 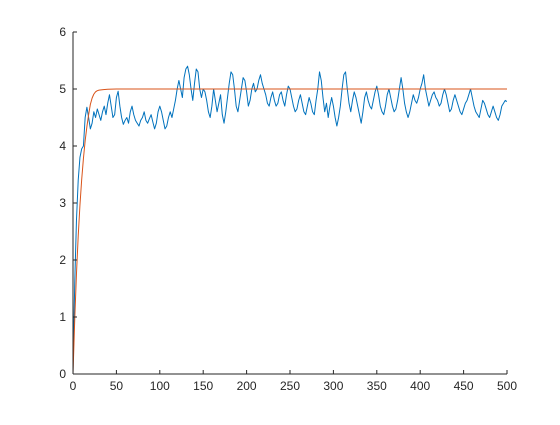 I want to click on x-tick-label: 200, so click(x=247, y=386).